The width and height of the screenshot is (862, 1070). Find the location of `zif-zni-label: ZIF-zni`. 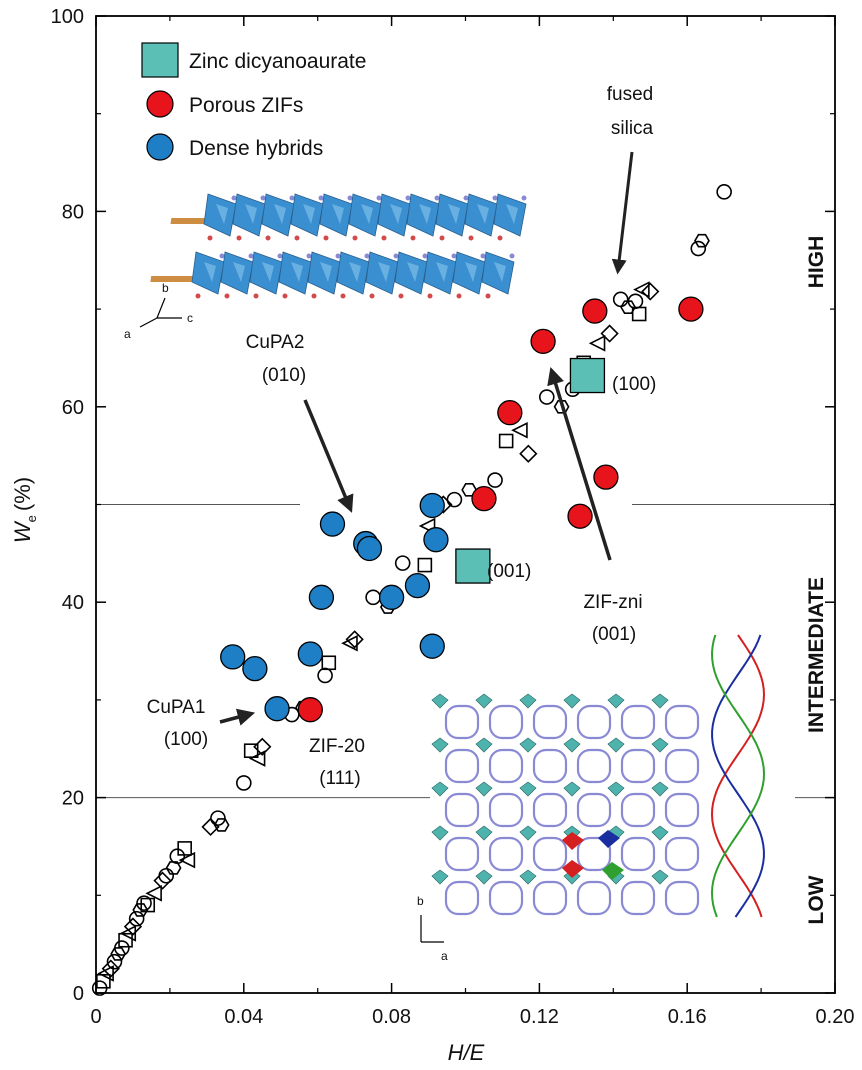

zif-zni-label: ZIF-zni is located at coordinates (612, 602).